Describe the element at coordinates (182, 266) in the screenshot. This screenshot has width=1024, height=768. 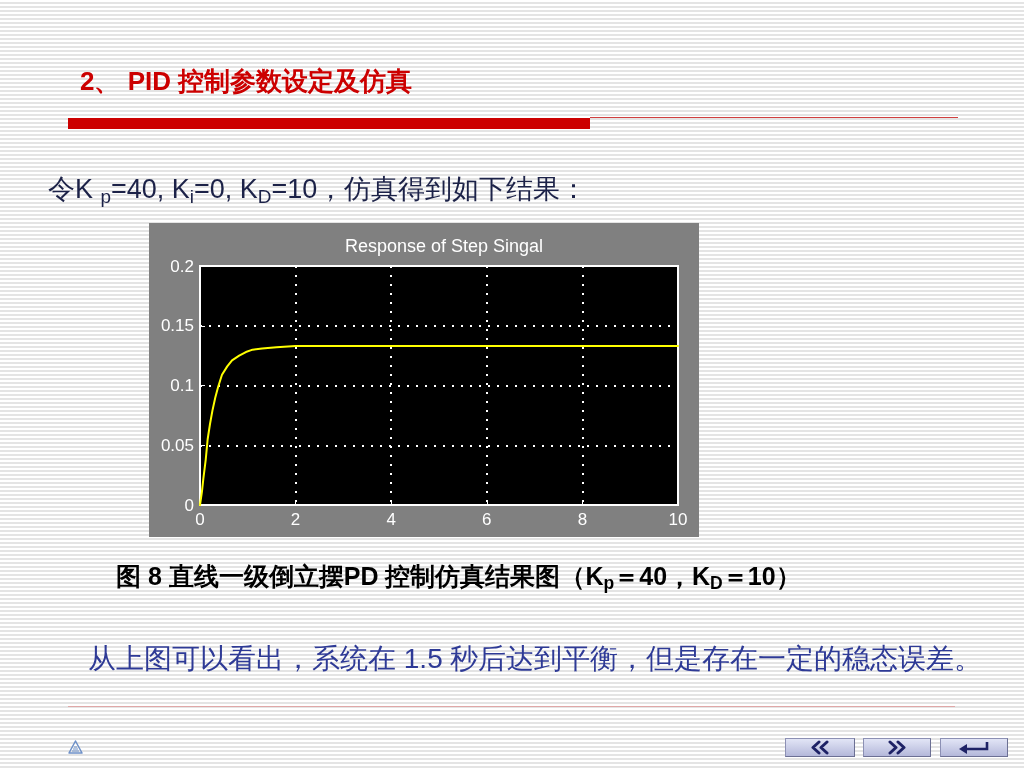
I see `y-tick-label: 0.2` at that location.